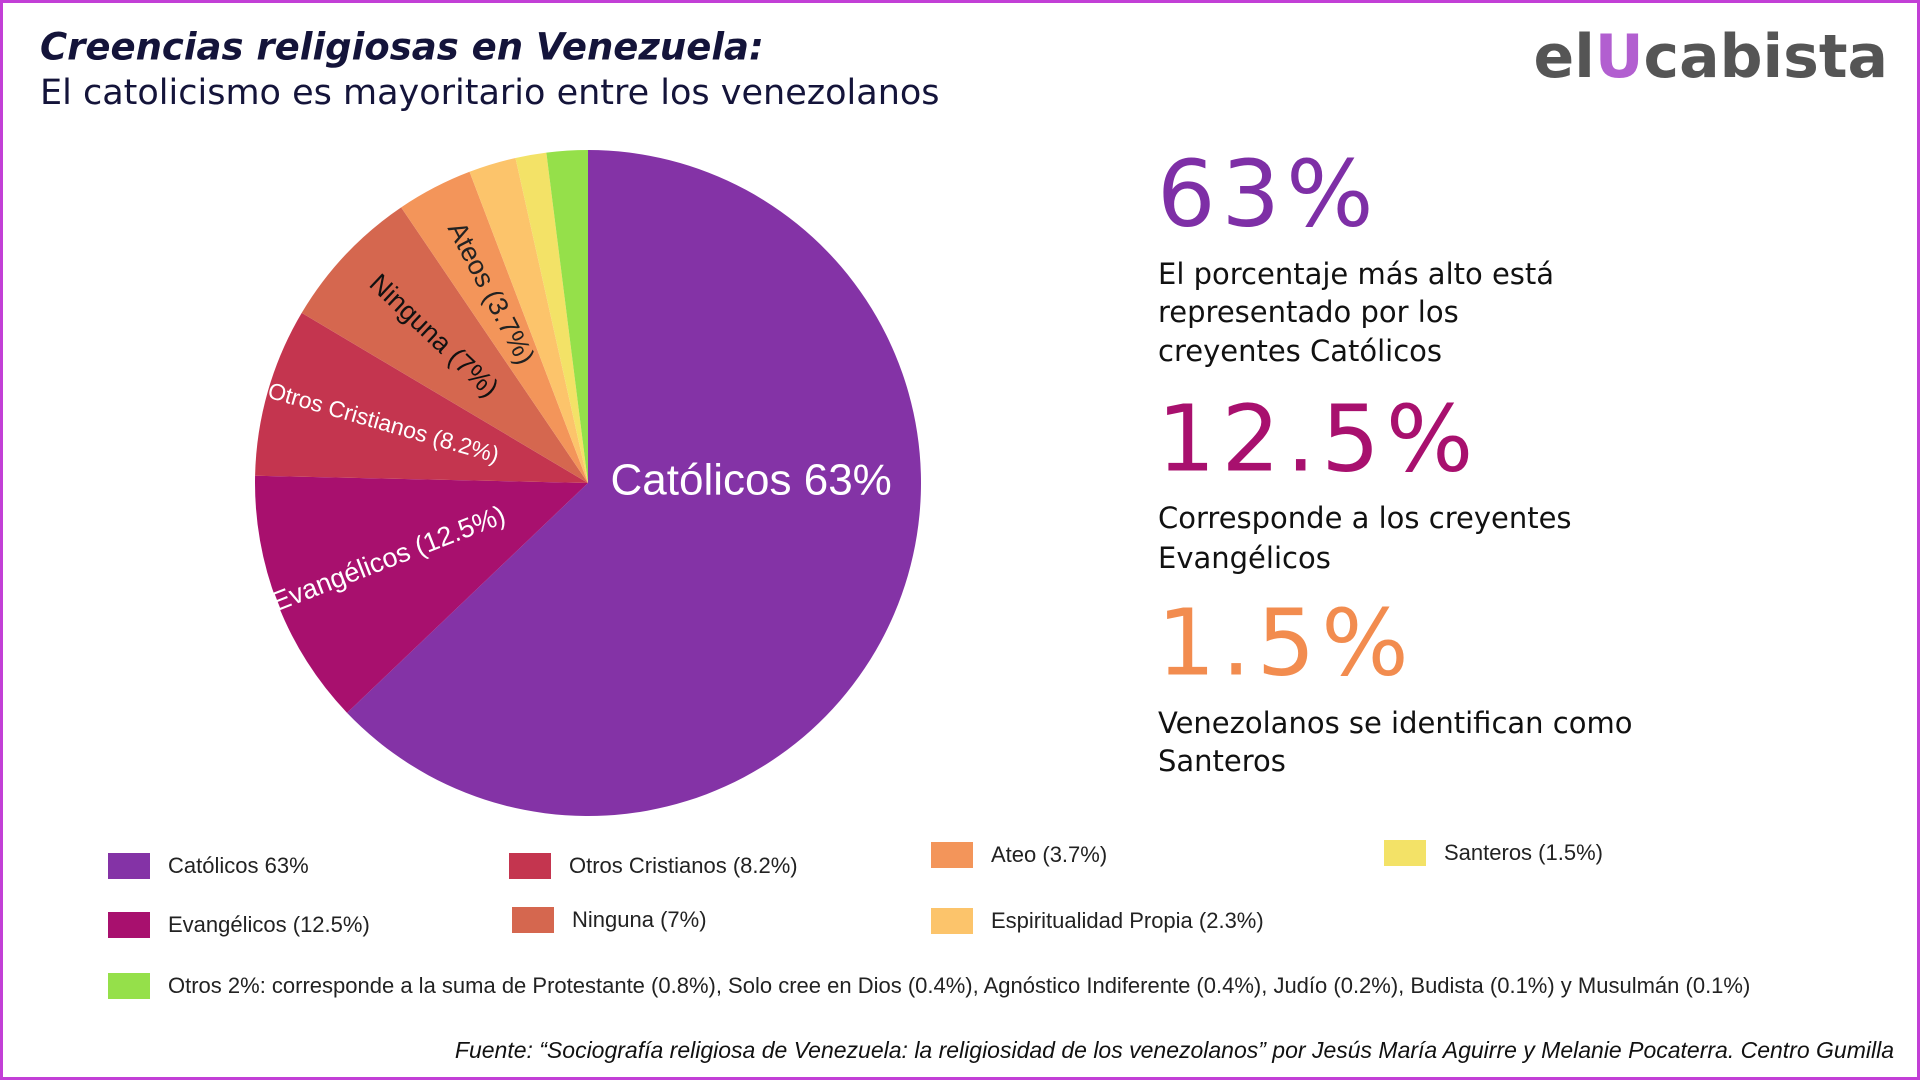  Describe the element at coordinates (1523, 852) in the screenshot. I see `legend-label: Santeros (1.5%)` at that location.